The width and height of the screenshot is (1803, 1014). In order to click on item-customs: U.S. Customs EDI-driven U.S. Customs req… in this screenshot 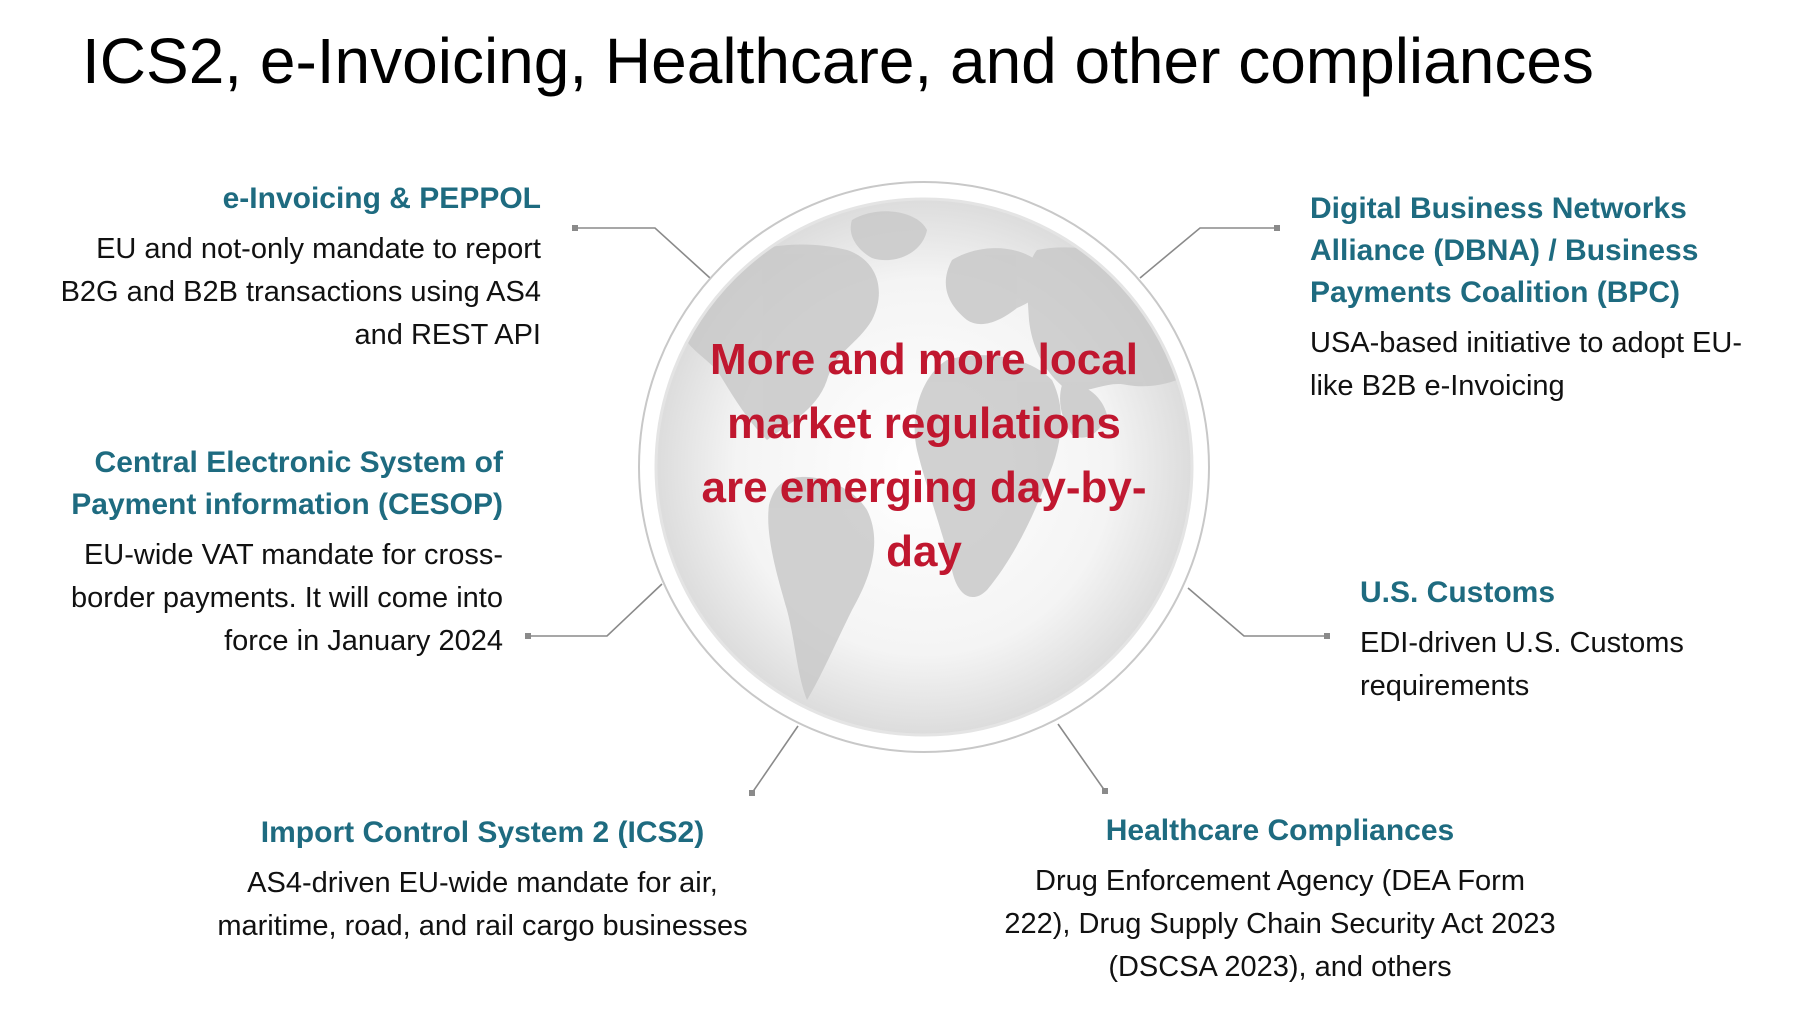, I will do `click(1560, 640)`.